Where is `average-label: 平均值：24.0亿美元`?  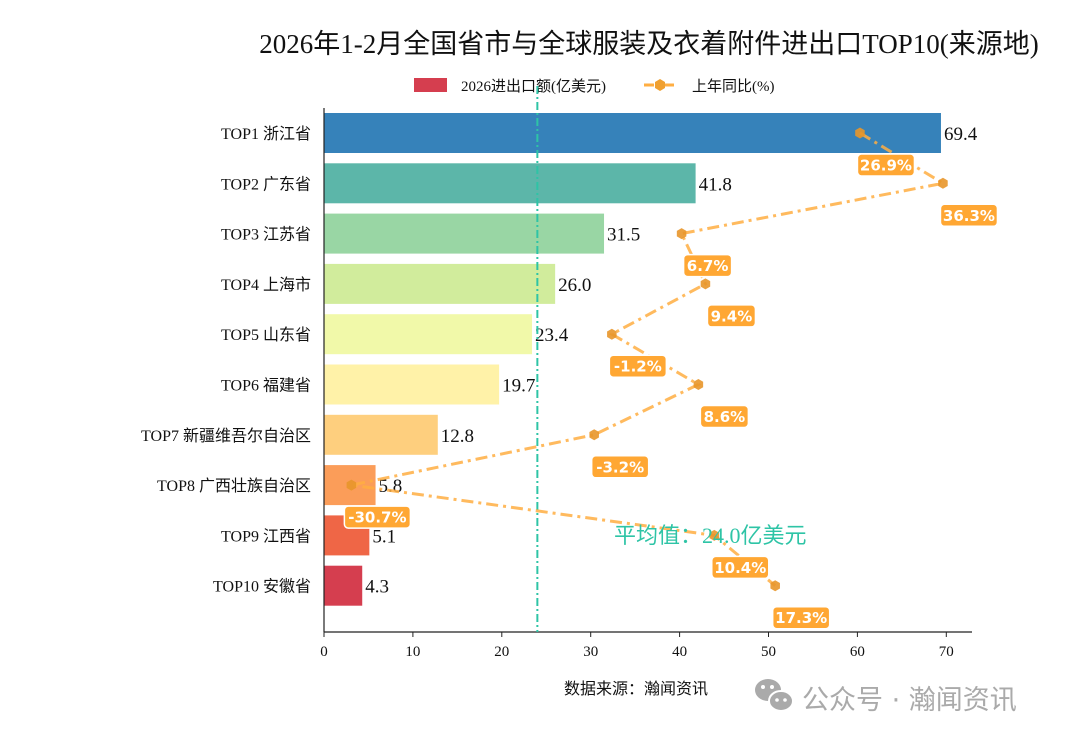
average-label: 平均值：24.0亿美元 is located at coordinates (710, 535).